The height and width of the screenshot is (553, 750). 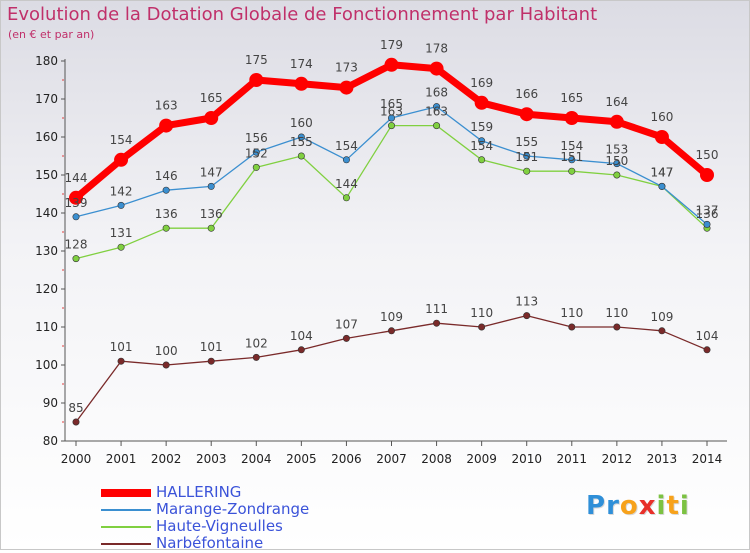 I want to click on data-label: 153, so click(x=616, y=150).